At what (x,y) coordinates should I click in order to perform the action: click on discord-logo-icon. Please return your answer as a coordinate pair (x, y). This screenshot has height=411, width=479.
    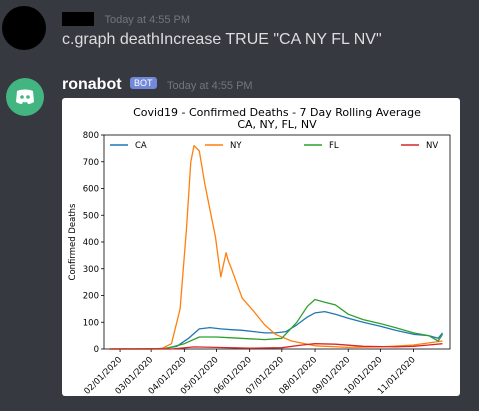
    Looking at the image, I should click on (25, 96).